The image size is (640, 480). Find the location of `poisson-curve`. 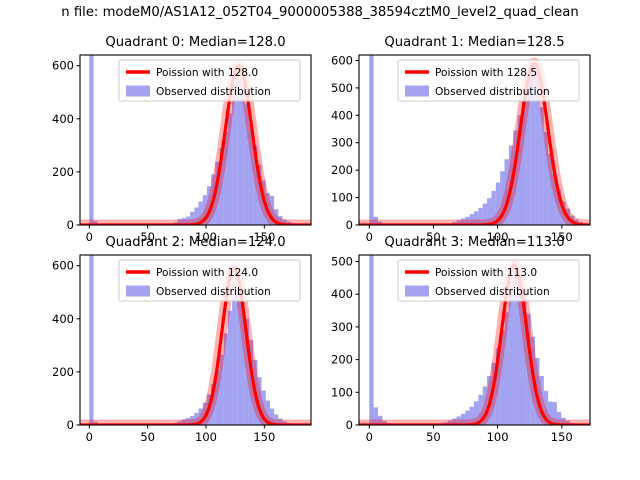

poisson-curve is located at coordinates (195, 345).